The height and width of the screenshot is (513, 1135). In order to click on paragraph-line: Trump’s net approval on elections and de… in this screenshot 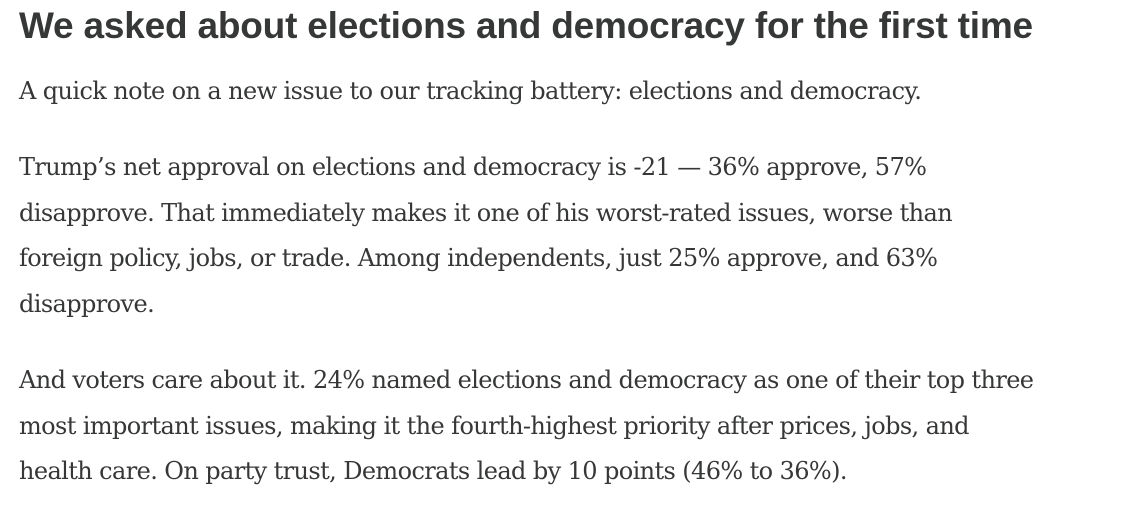, I will do `click(473, 167)`.